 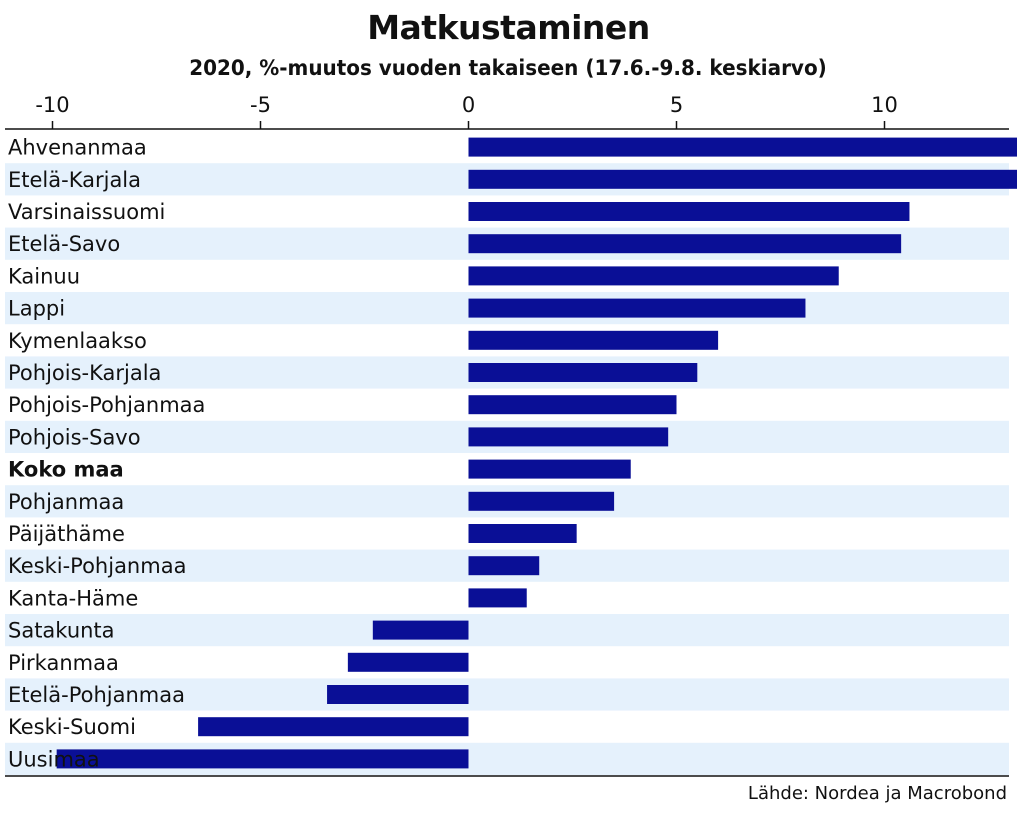 I want to click on category-label: Lappi, so click(x=36, y=309).